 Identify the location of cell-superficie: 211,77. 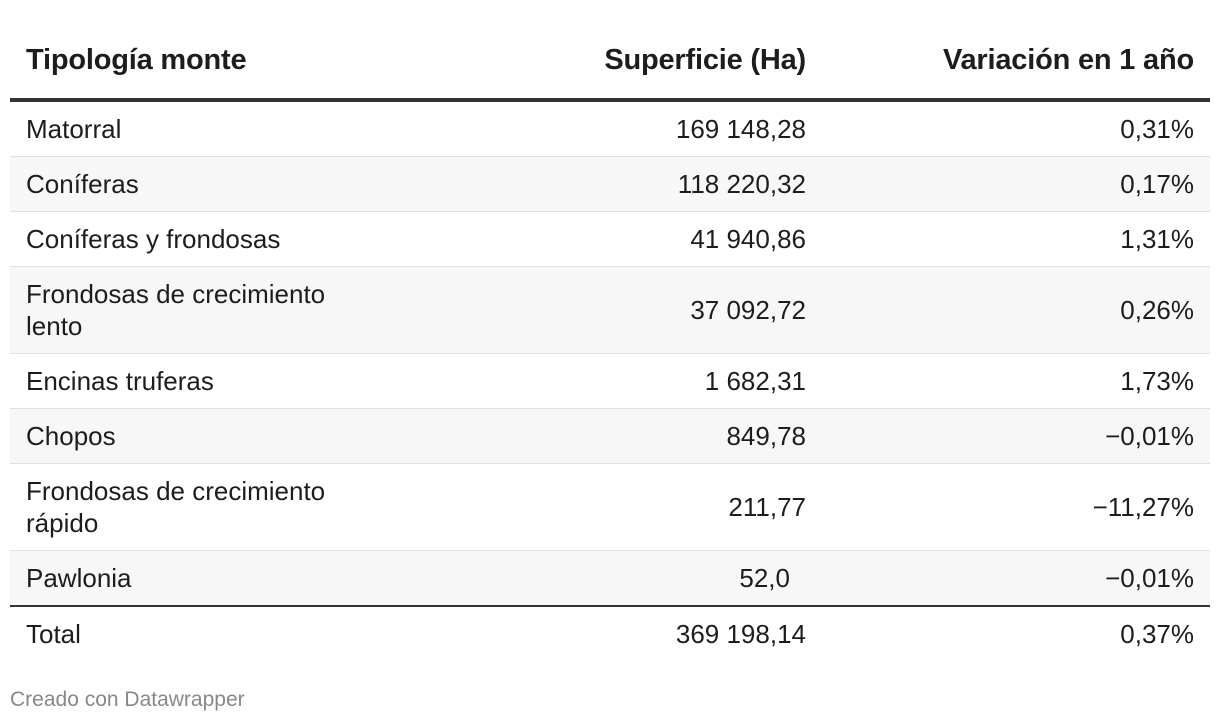
(616, 507).